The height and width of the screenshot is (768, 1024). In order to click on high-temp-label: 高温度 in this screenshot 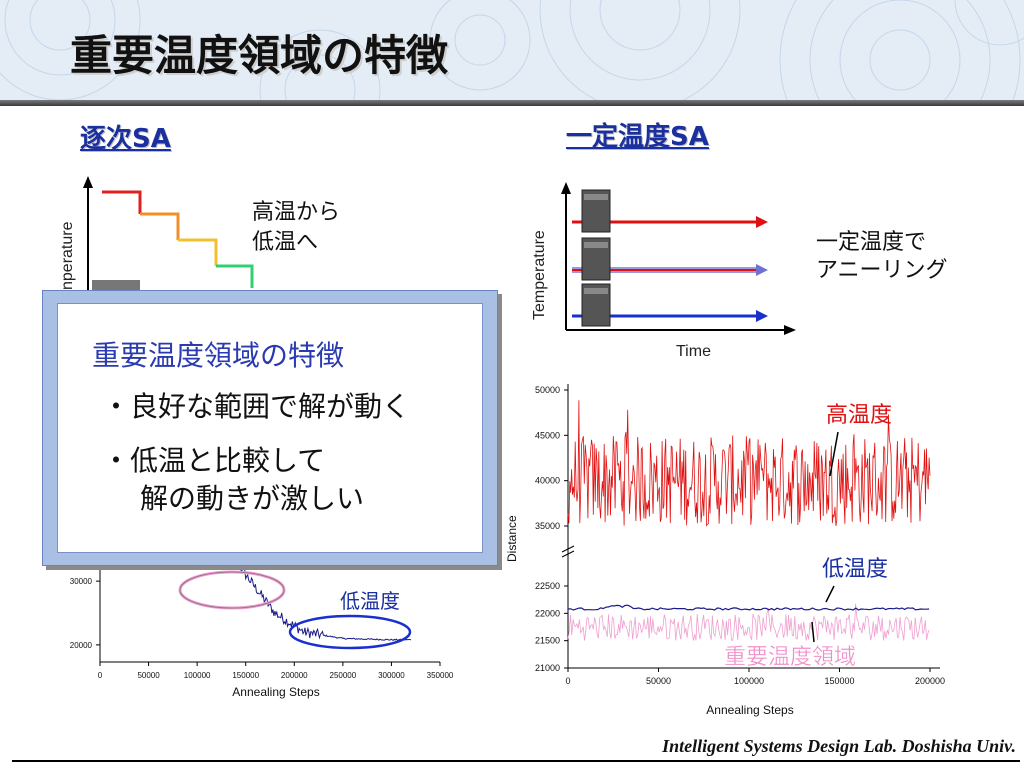, I will do `click(859, 414)`.